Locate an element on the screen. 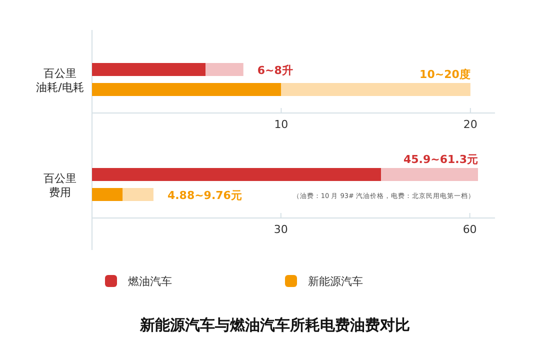 The height and width of the screenshot is (351, 550). annotation: 45.9~61.3元 is located at coordinates (441, 159).